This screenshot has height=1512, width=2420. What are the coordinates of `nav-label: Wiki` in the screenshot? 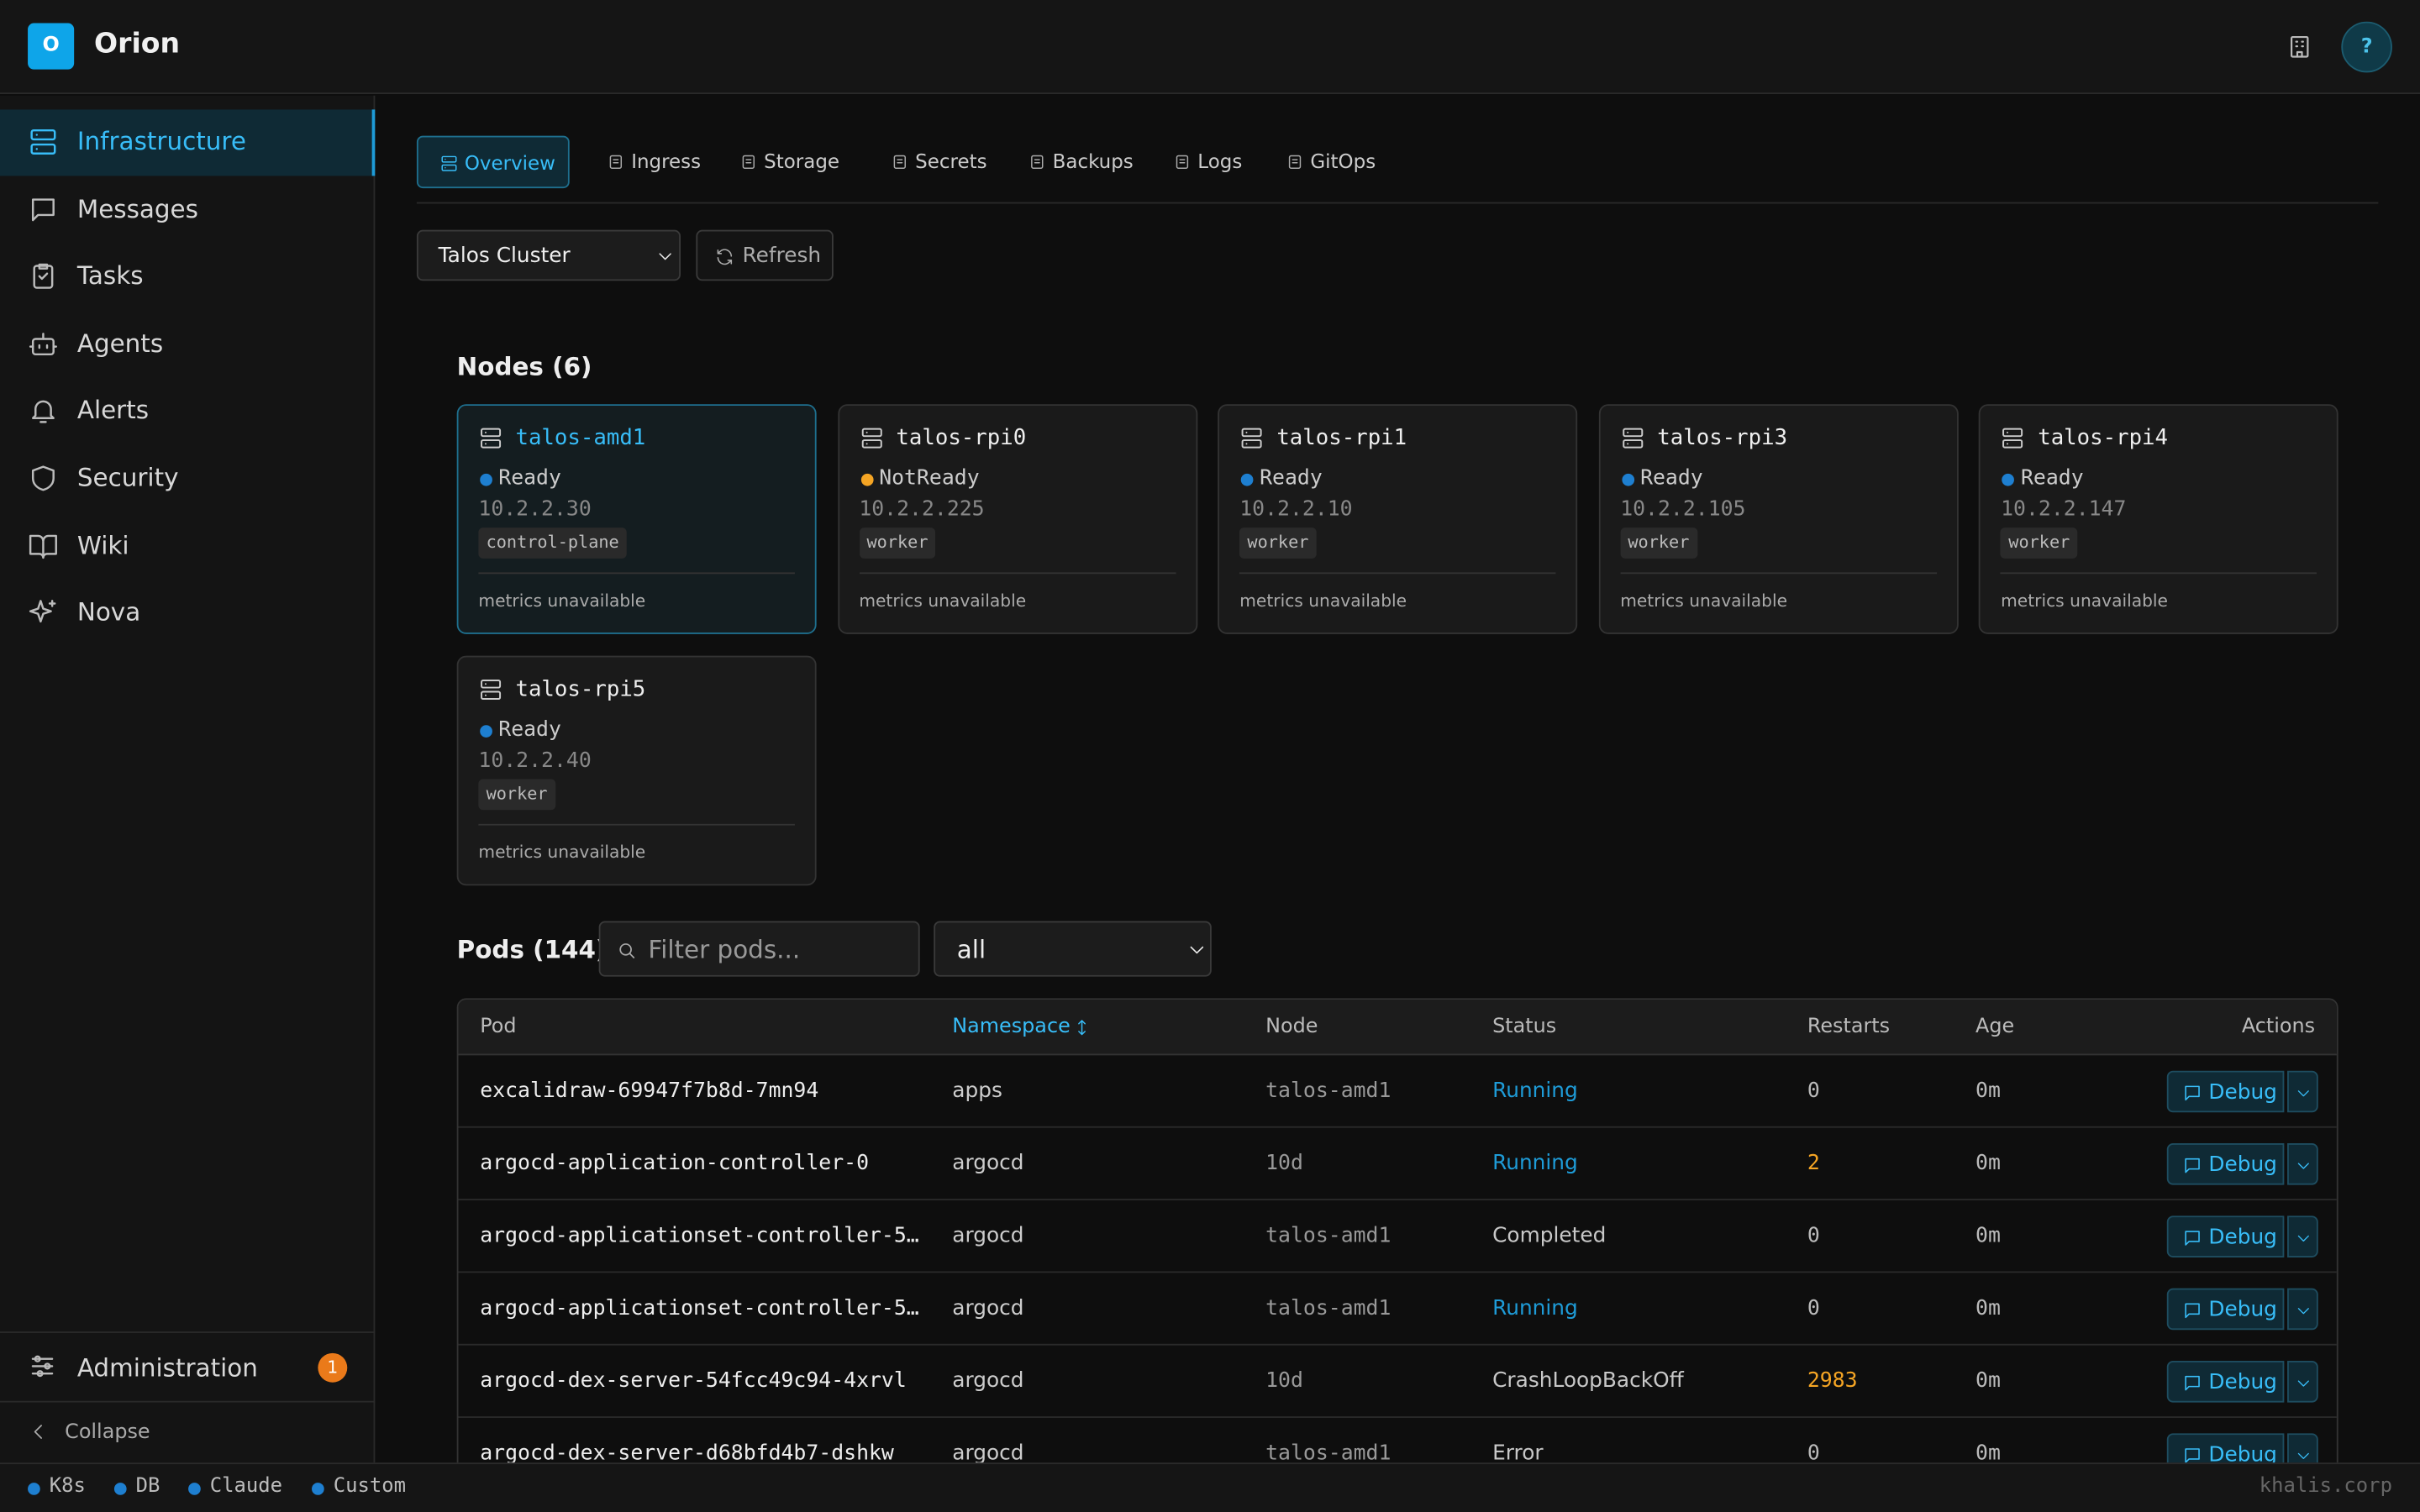 It's located at (102, 544).